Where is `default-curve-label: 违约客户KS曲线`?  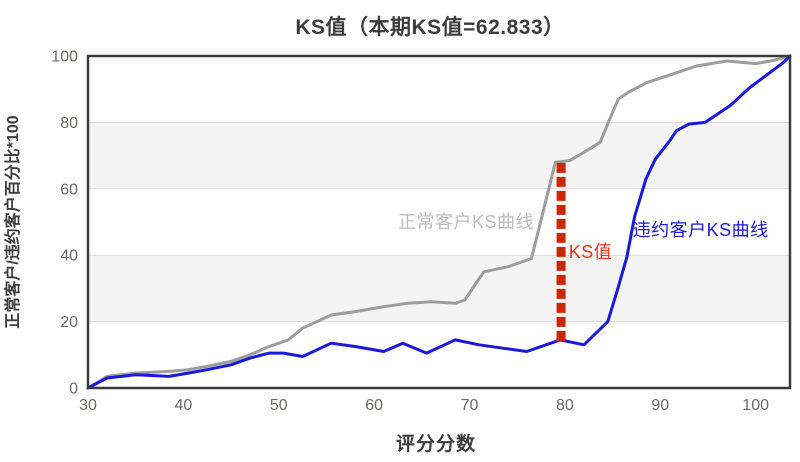
default-curve-label: 违约客户KS曲线 is located at coordinates (701, 230).